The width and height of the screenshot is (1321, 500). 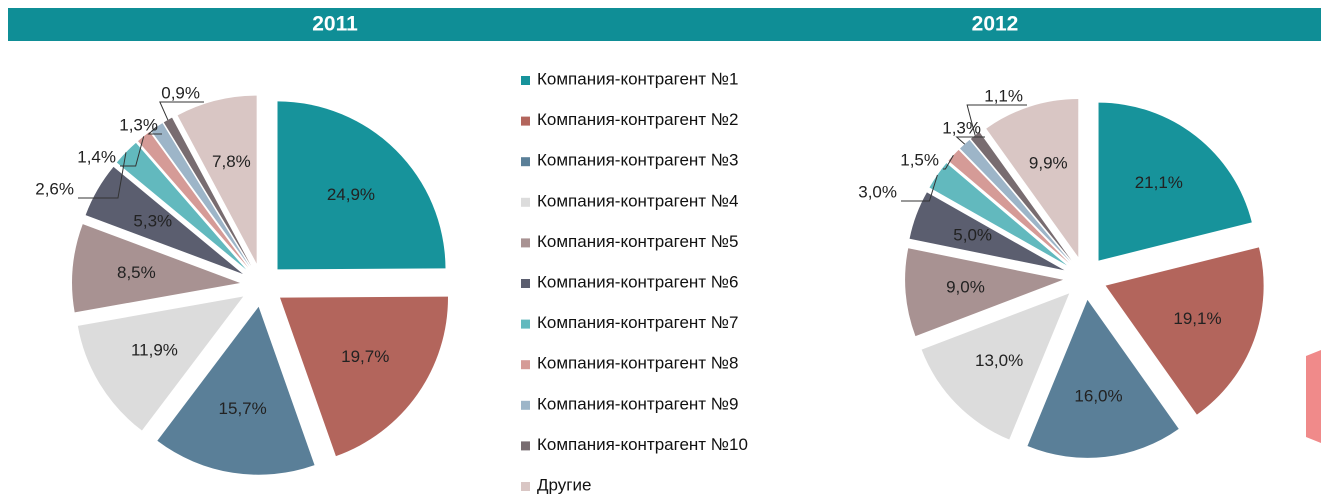 What do you see at coordinates (972, 234) in the screenshot?
I see `value-label: 5,0%` at bounding box center [972, 234].